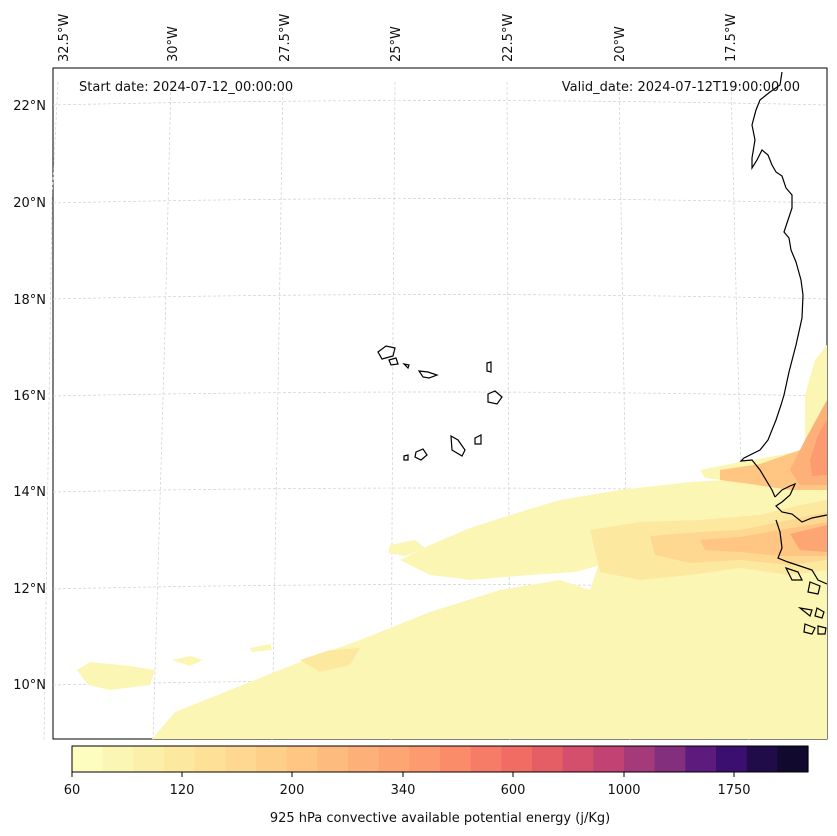  What do you see at coordinates (731, 38) in the screenshot?
I see `lon-label: 17.5°W` at bounding box center [731, 38].